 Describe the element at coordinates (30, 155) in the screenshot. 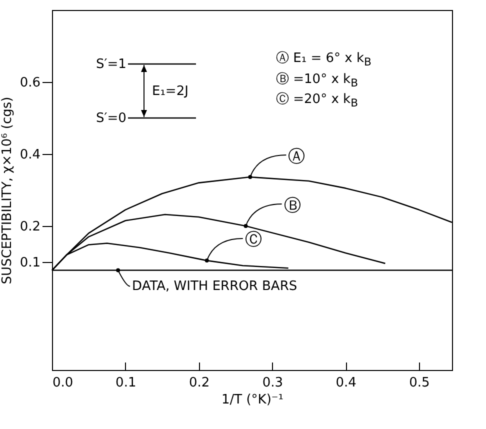

I see `y-tick-label: 0.4` at that location.